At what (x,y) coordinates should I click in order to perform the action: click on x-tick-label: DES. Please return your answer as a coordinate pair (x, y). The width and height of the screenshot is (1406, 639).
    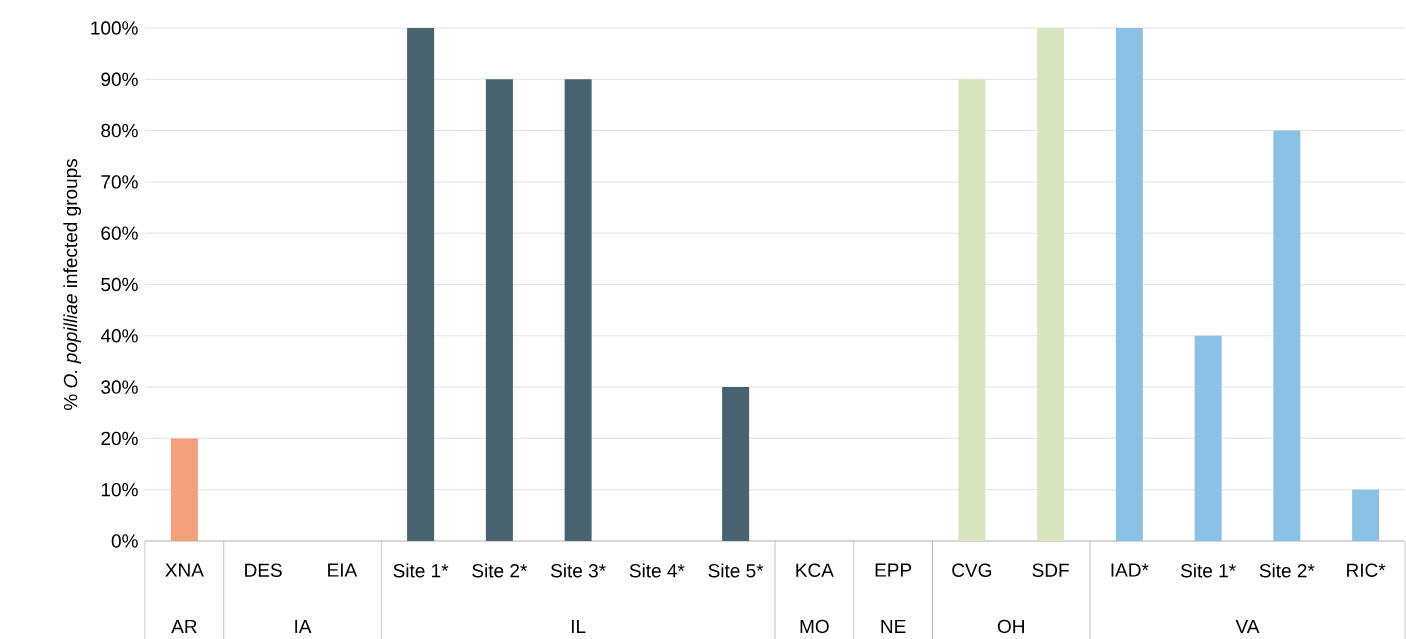
    Looking at the image, I should click on (263, 570).